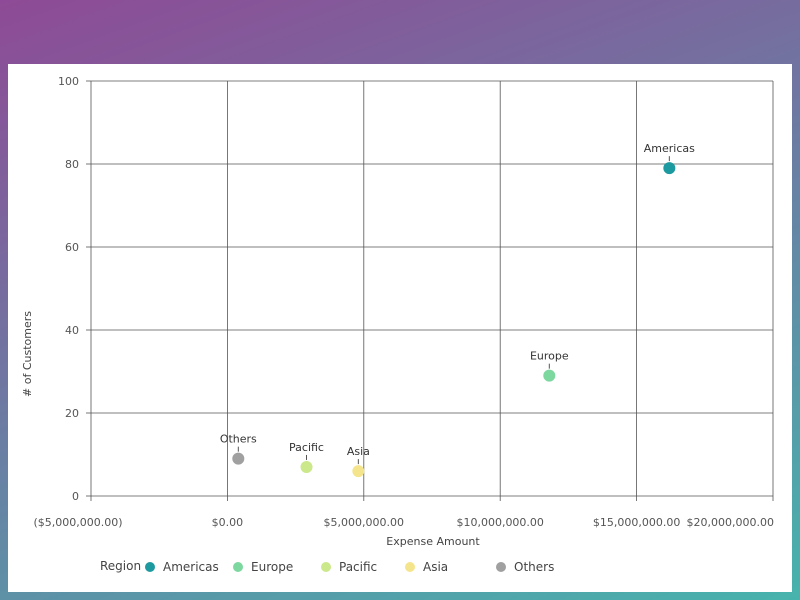 This screenshot has width=800, height=600. What do you see at coordinates (435, 567) in the screenshot?
I see `legend-label: Asia` at bounding box center [435, 567].